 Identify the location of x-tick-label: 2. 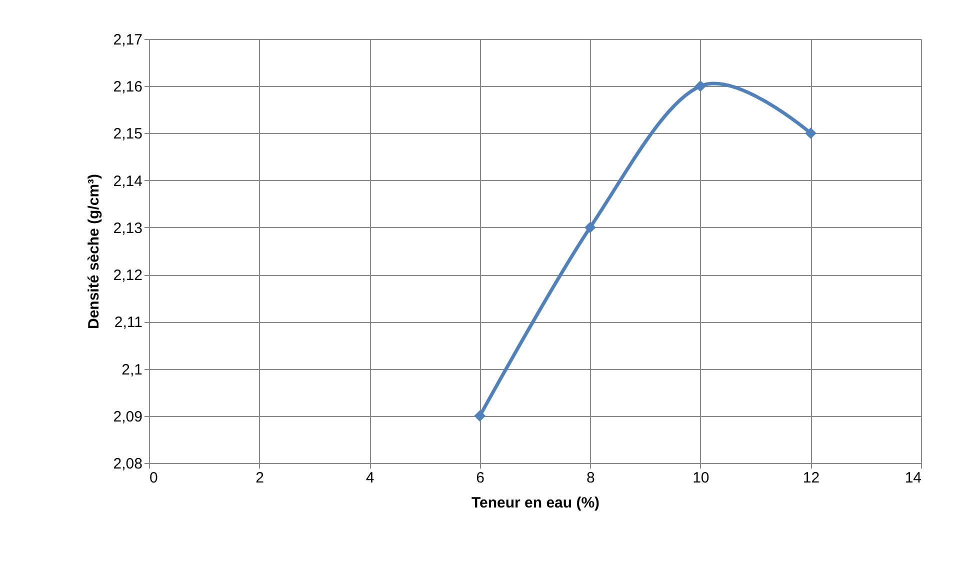
(260, 478).